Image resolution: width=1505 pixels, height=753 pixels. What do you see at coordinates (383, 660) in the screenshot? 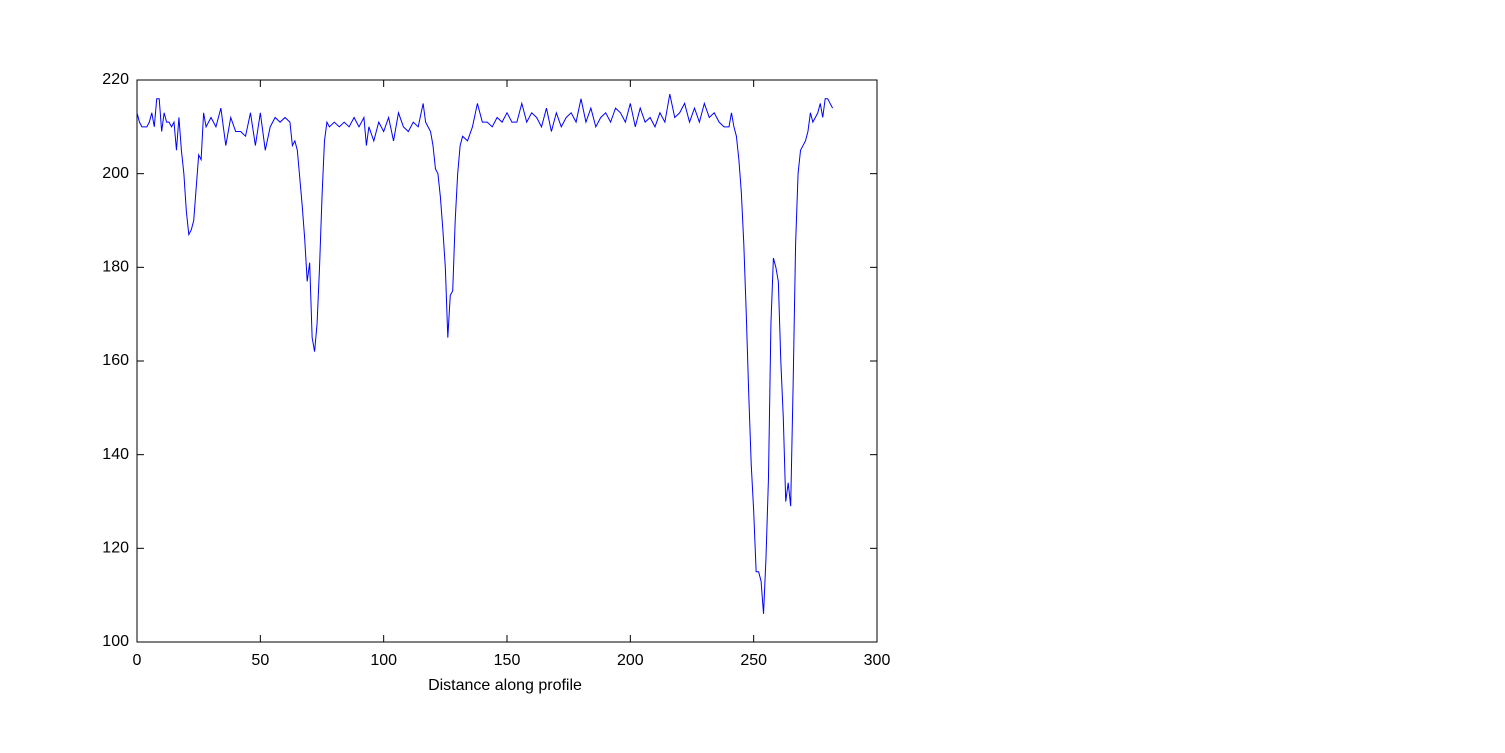
I see `x-tick-label: 100` at bounding box center [383, 660].